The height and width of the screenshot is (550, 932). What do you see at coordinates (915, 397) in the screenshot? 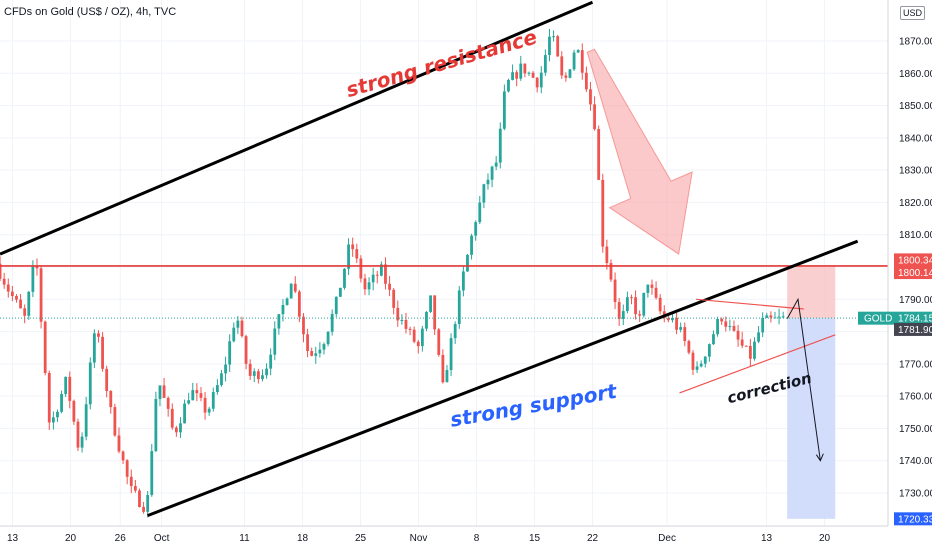
I see `y-tick-label: 1760.00` at bounding box center [915, 397].